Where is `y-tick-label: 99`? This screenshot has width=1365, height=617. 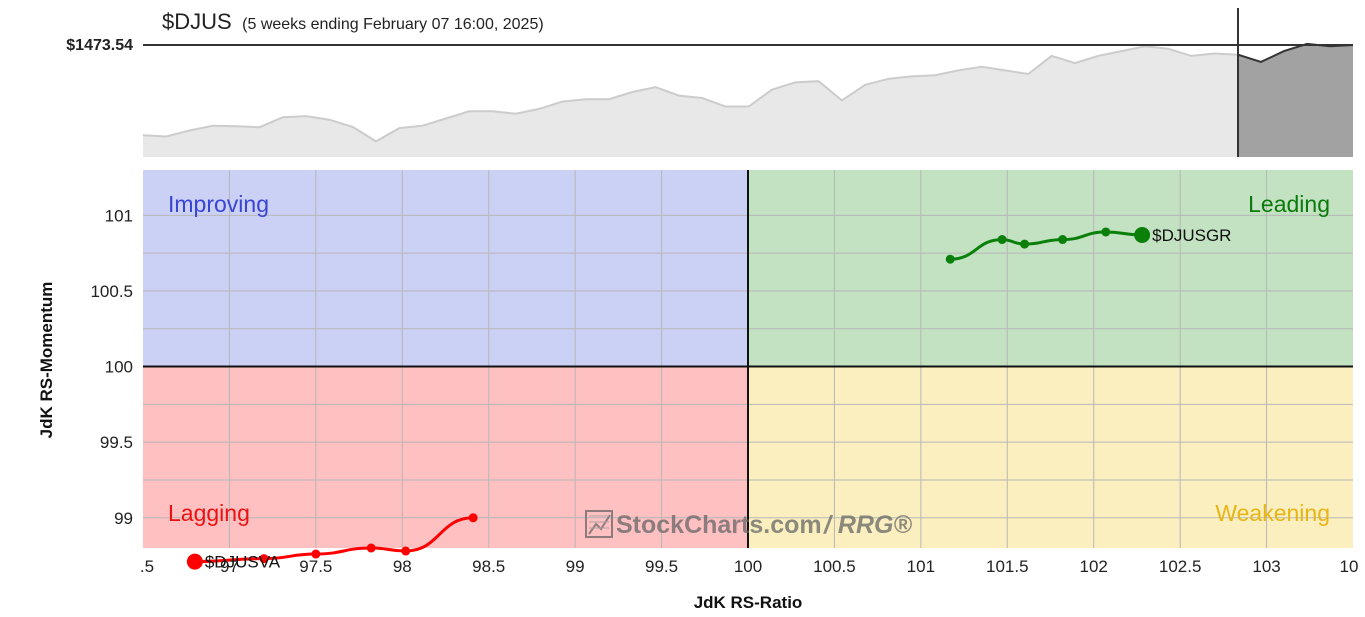
y-tick-label: 99 is located at coordinates (123, 518).